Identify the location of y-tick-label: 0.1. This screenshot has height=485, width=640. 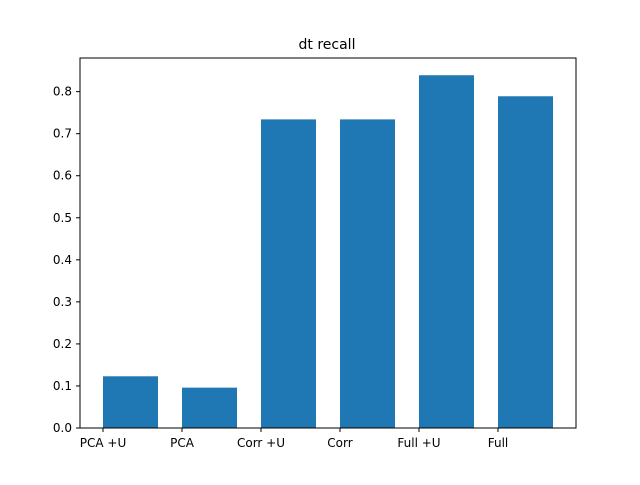
(62, 386).